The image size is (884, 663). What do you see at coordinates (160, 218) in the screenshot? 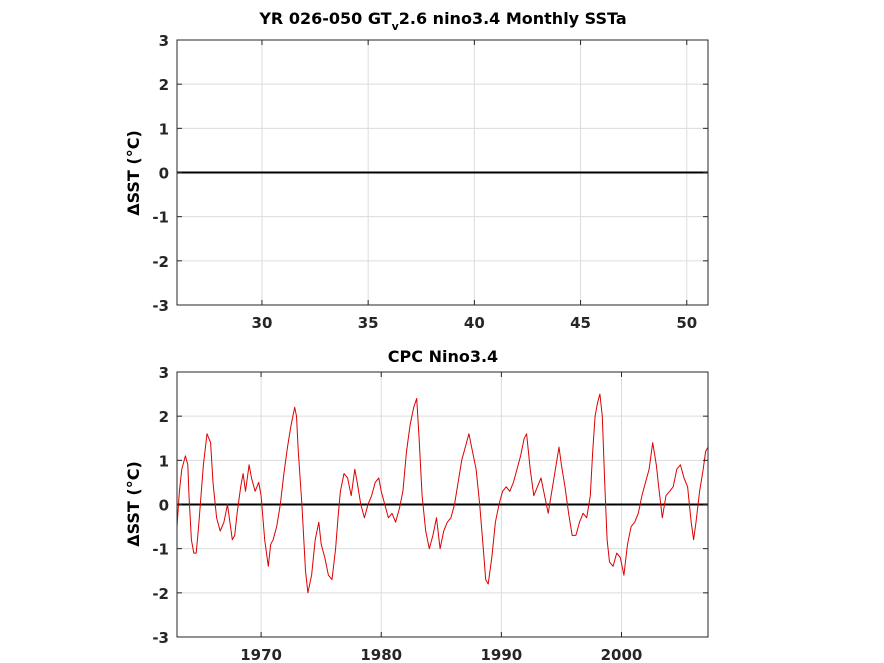
I see `top-plot-y-tick-label: -1` at bounding box center [160, 218].